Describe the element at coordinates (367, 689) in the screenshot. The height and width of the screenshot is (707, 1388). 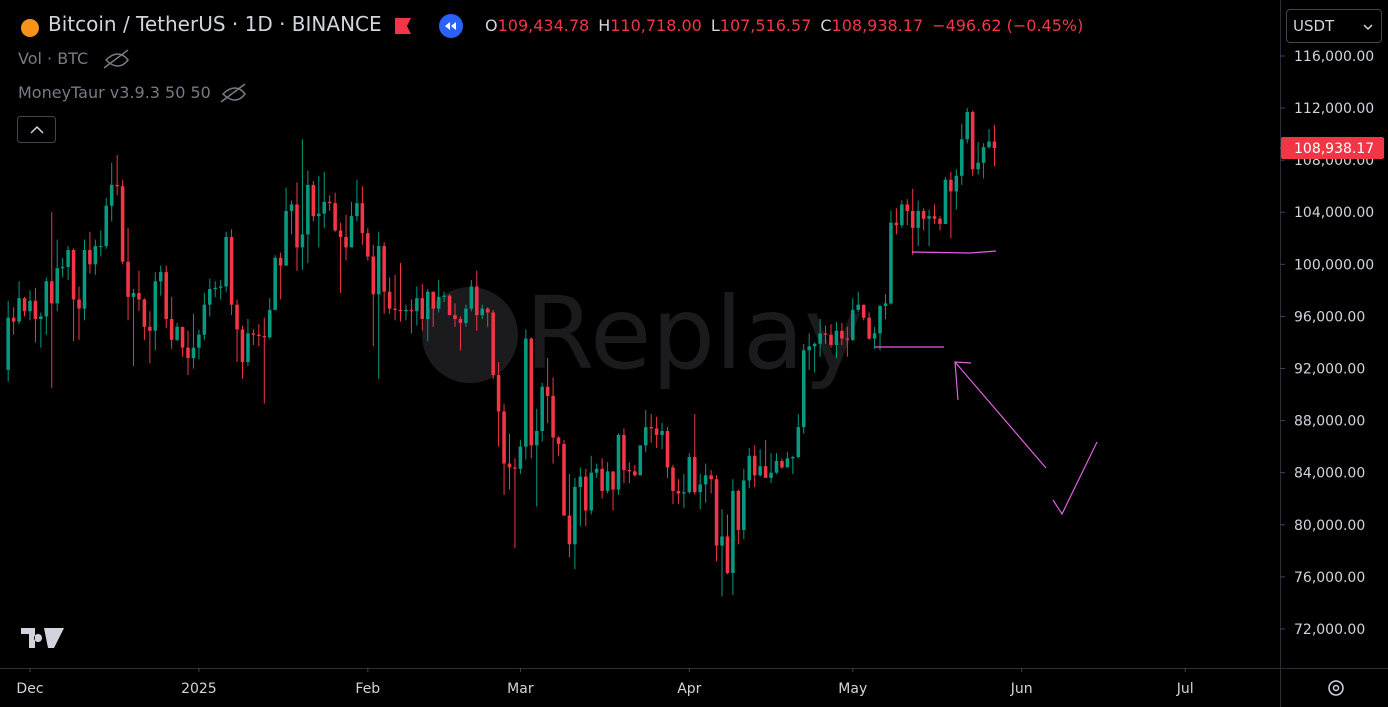
I see `x-tick-label: Feb` at that location.